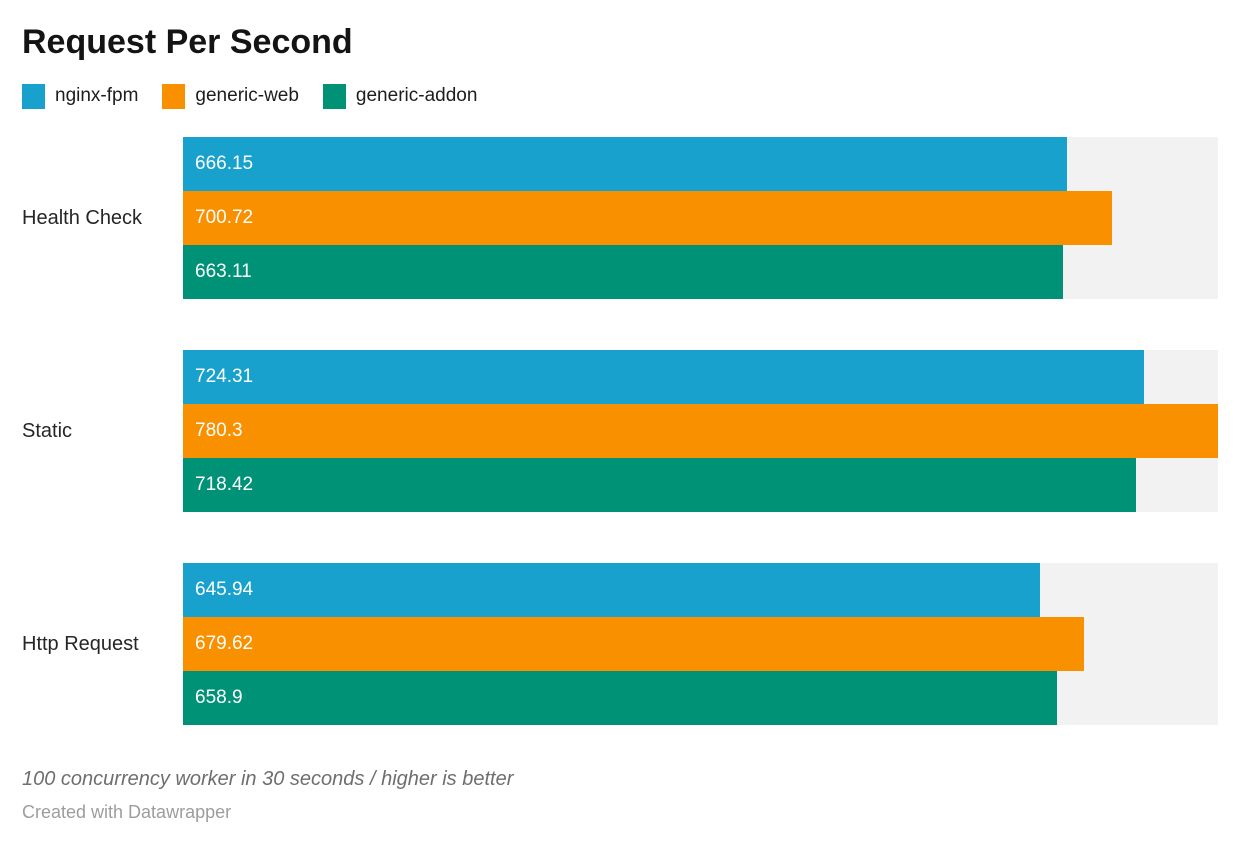 This screenshot has height=860, width=1240. I want to click on bar-value-label: 780.3, so click(219, 431).